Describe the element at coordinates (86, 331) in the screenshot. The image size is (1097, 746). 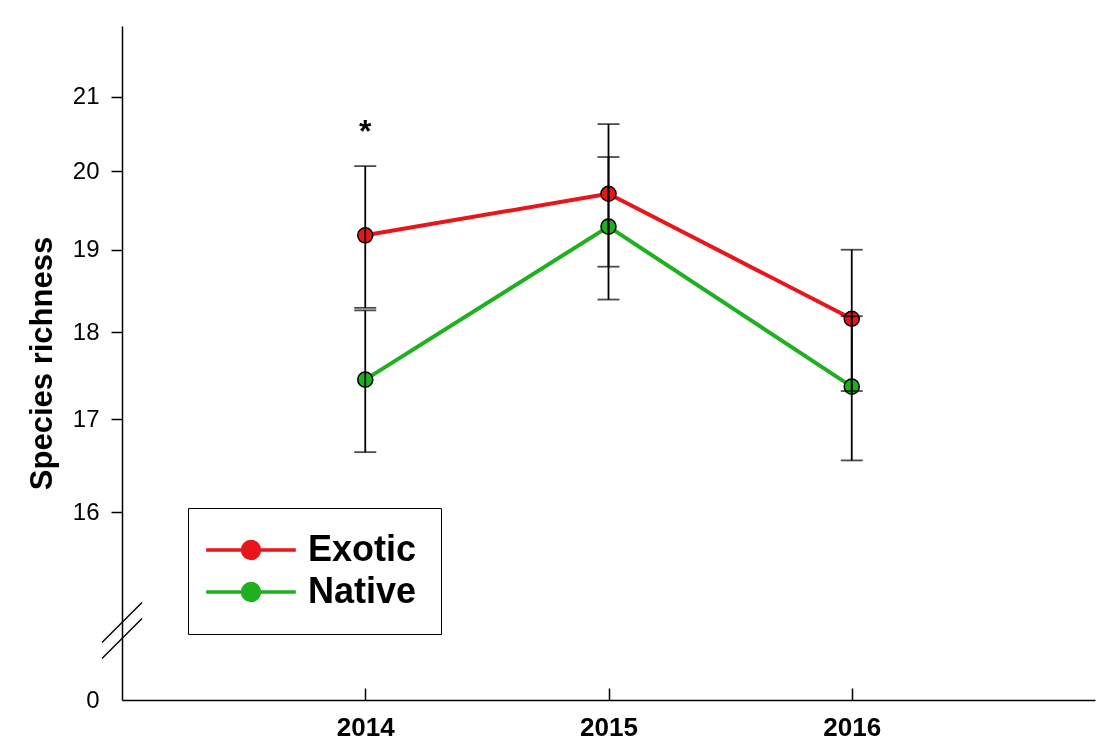
I see `y-tick-label: 18` at that location.